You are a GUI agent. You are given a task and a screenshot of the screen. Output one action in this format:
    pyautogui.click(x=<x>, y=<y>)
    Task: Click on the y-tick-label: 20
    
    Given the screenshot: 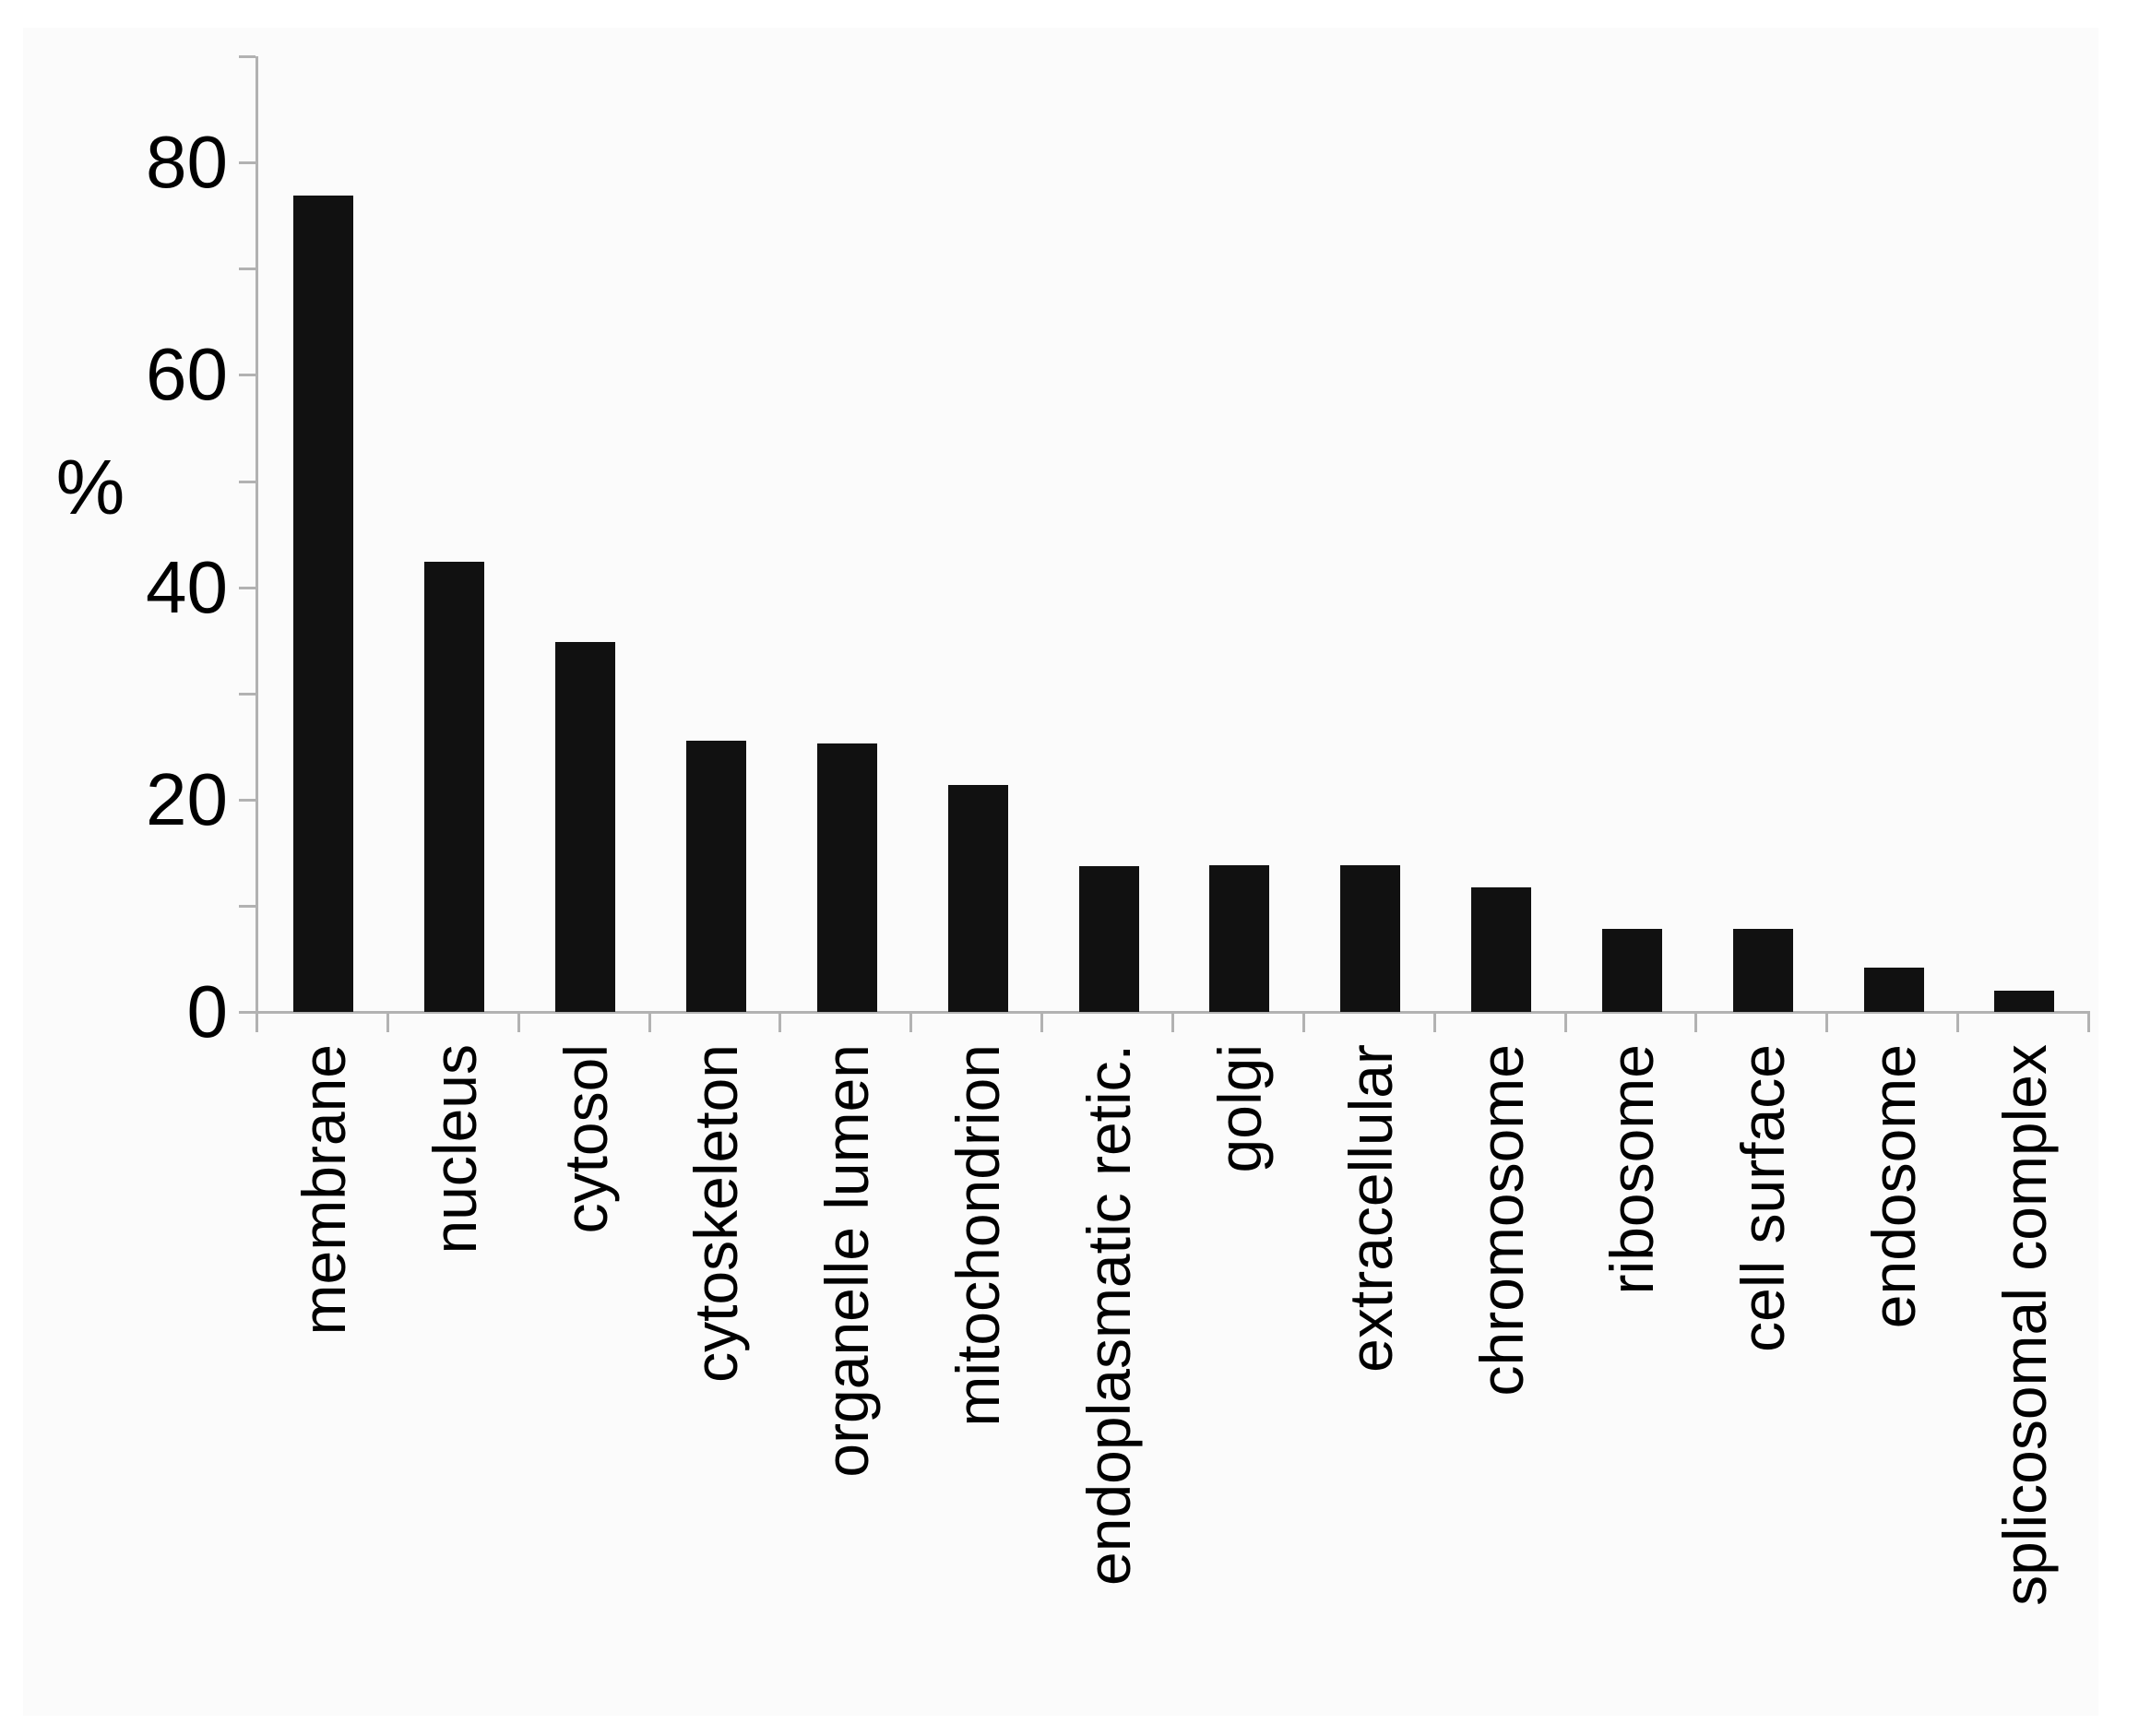 What is the action you would take?
    pyautogui.click(x=187, y=798)
    